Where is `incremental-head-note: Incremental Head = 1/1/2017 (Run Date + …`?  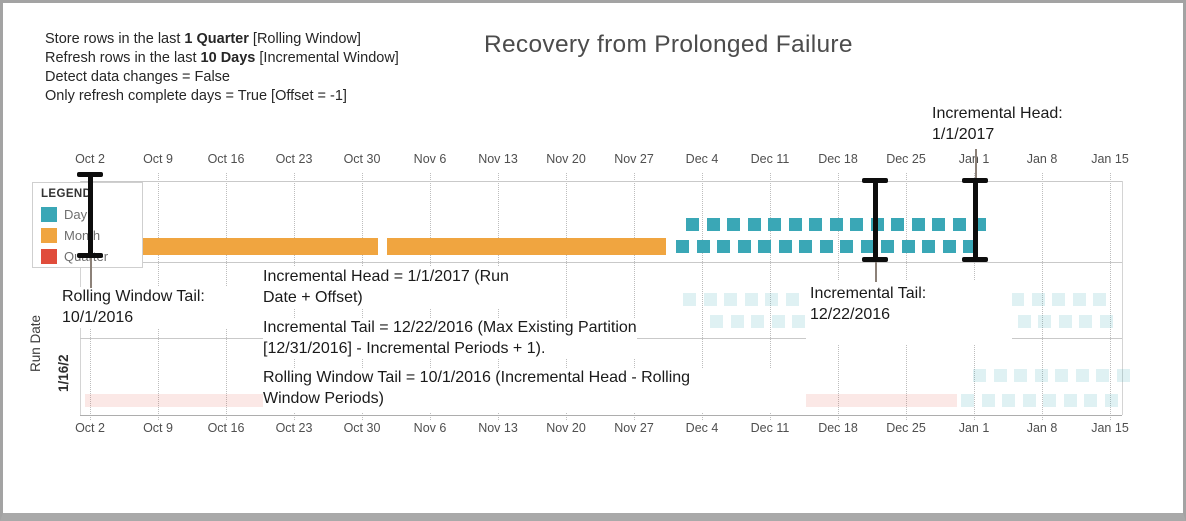 incremental-head-note: Incremental Head = 1/1/2017 (Run Date + … is located at coordinates (386, 287).